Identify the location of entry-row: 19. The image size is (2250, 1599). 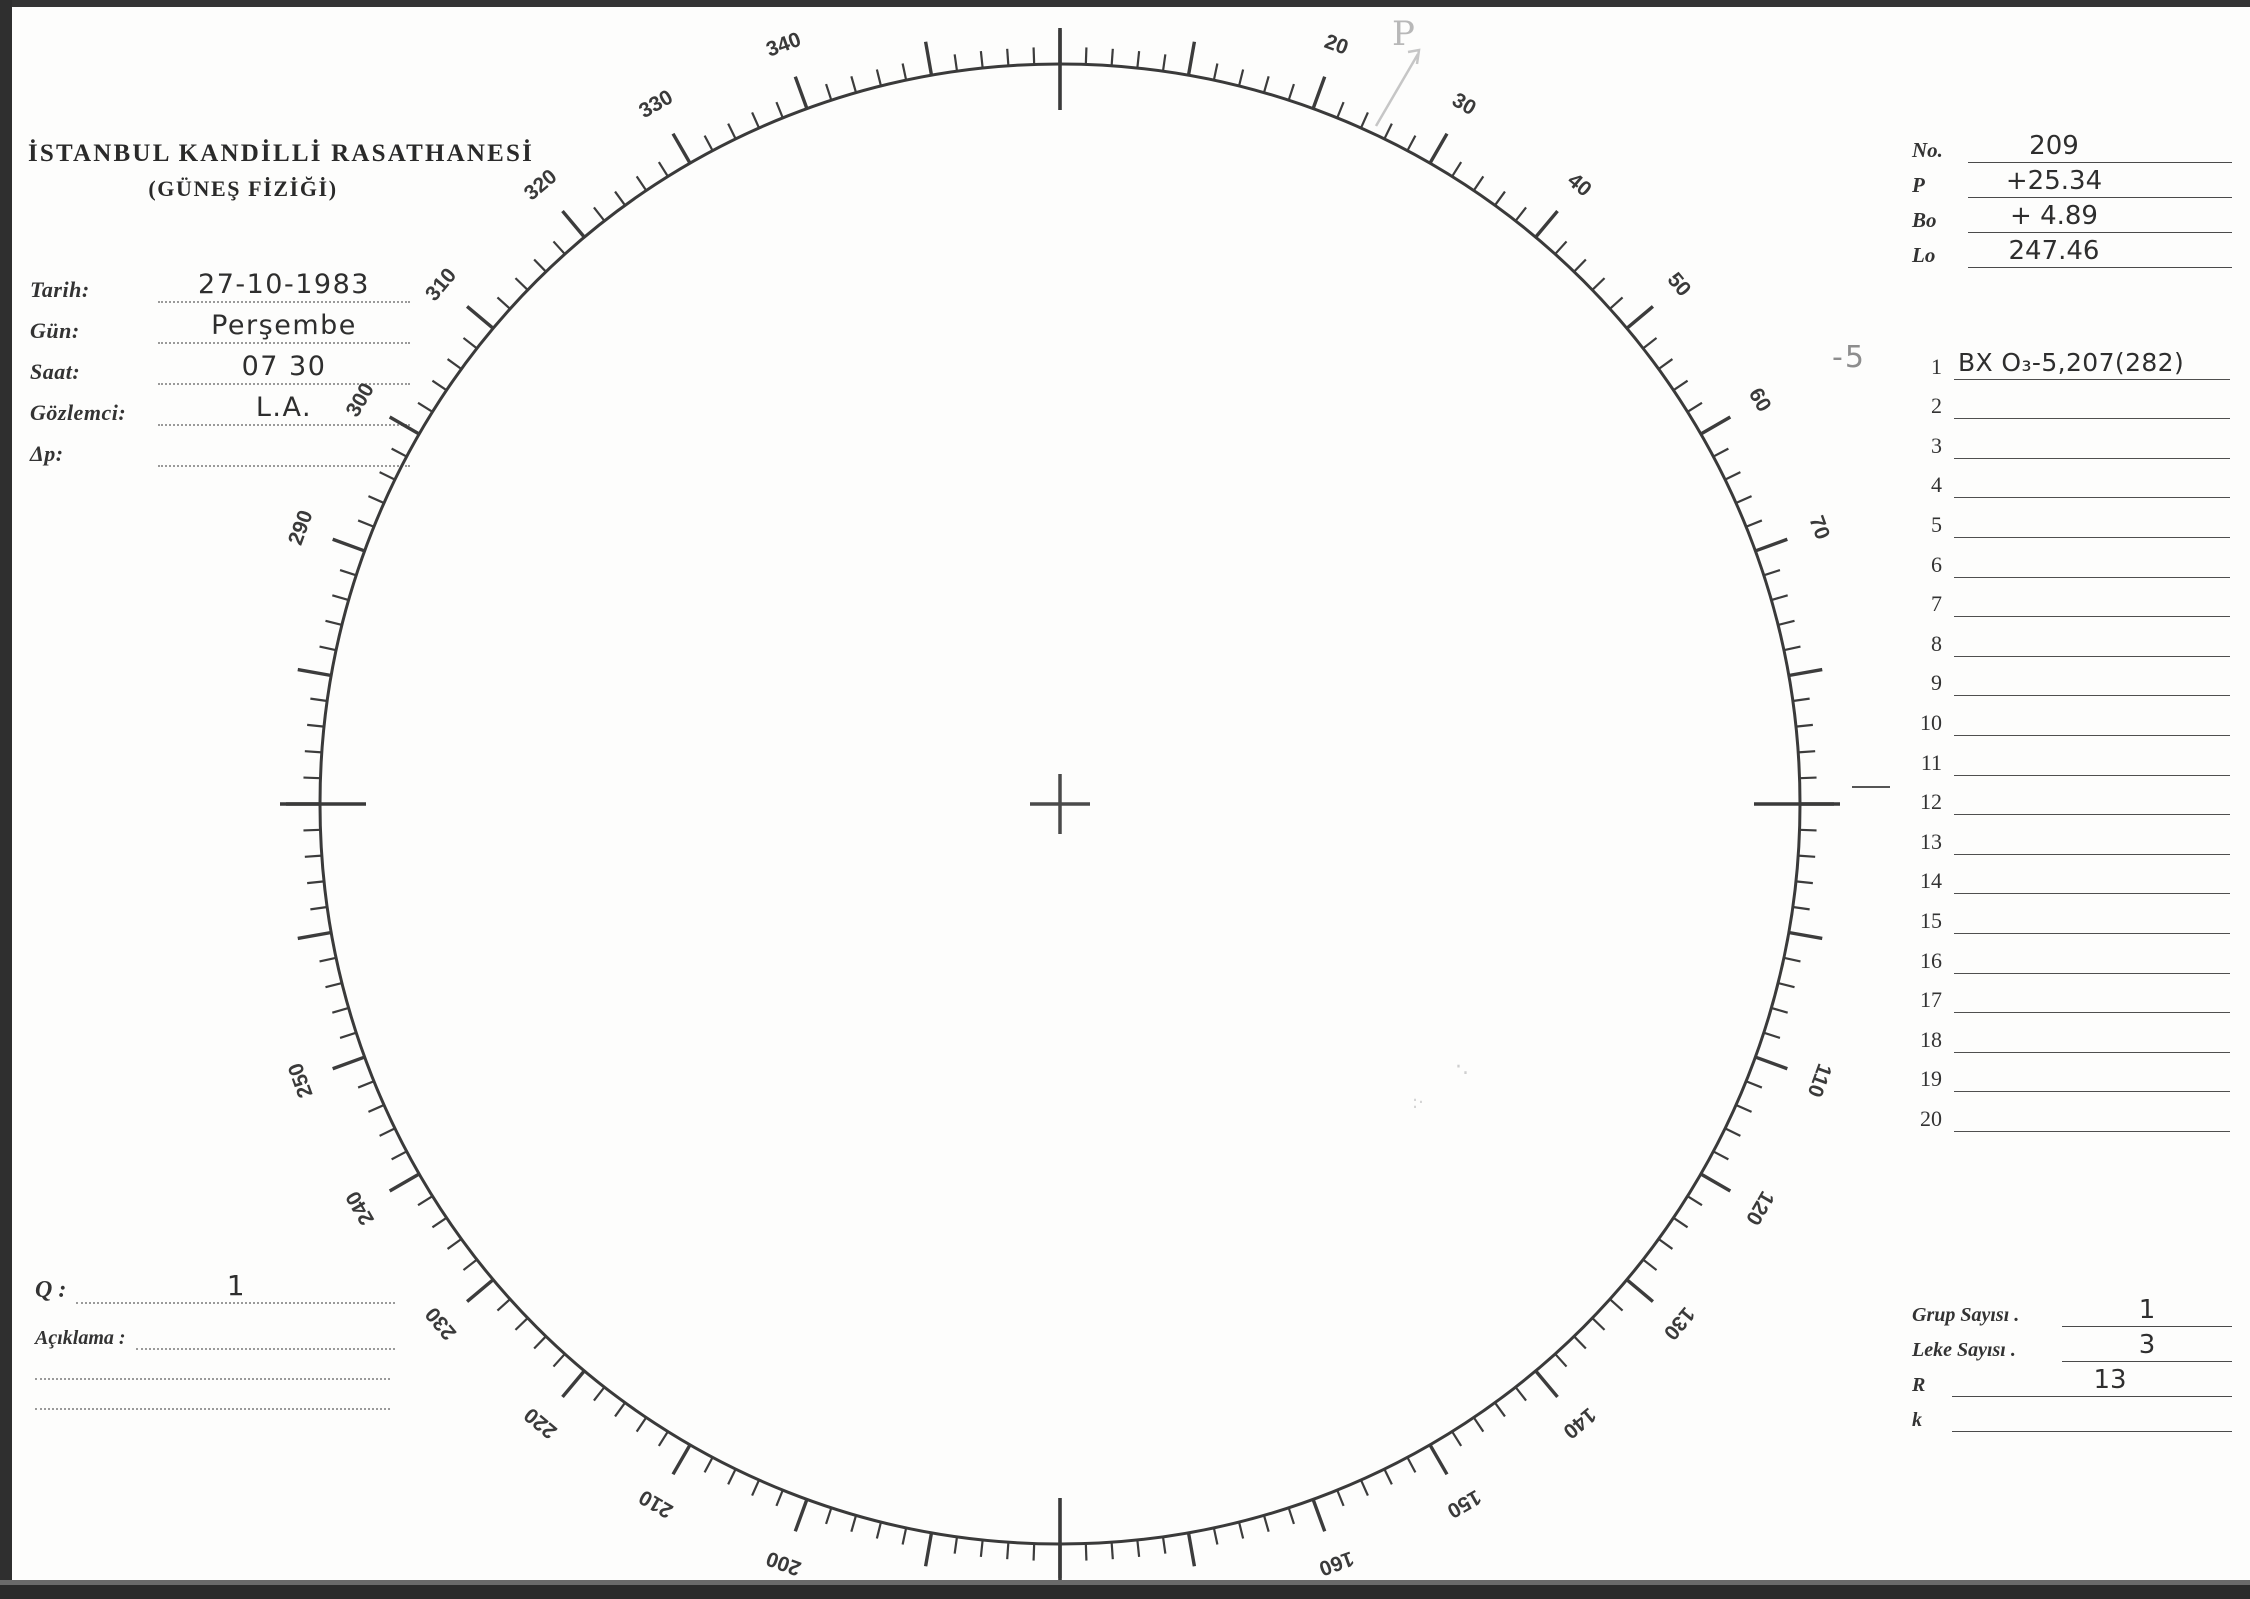
(2065, 1073).